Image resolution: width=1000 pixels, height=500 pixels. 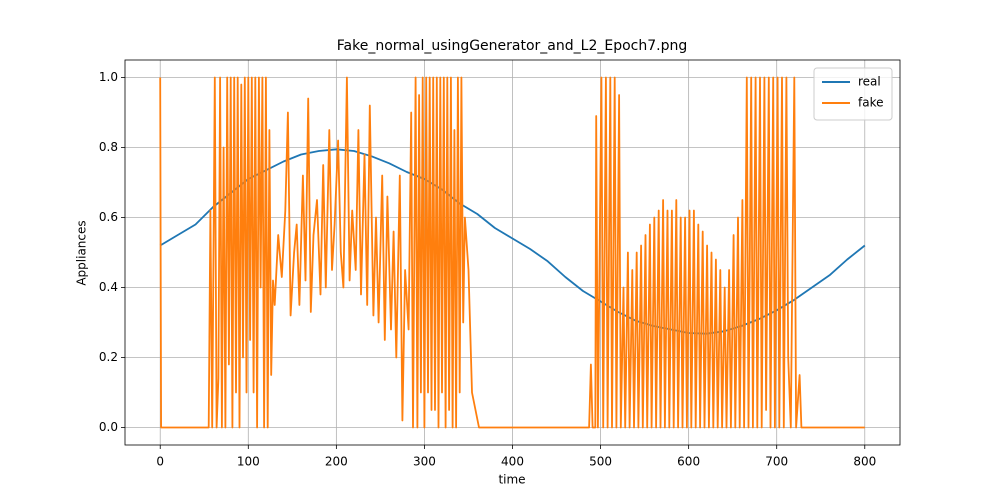 I want to click on y-tick-label: 0.8, so click(x=108, y=147).